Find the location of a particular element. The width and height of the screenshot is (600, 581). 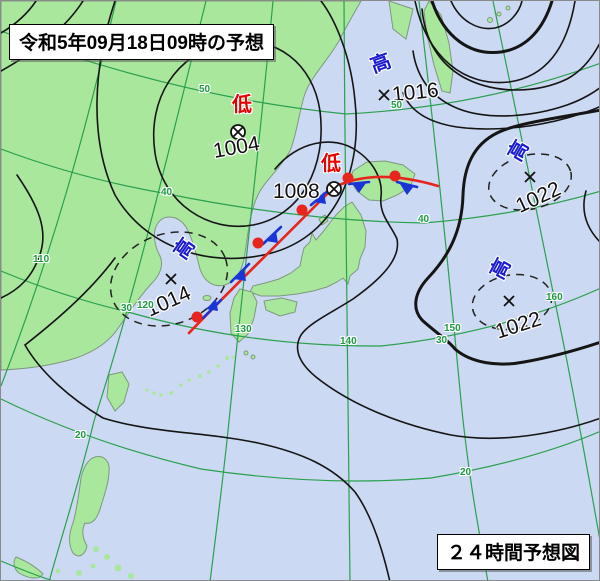

front-warm-semicircles is located at coordinates (296, 246).